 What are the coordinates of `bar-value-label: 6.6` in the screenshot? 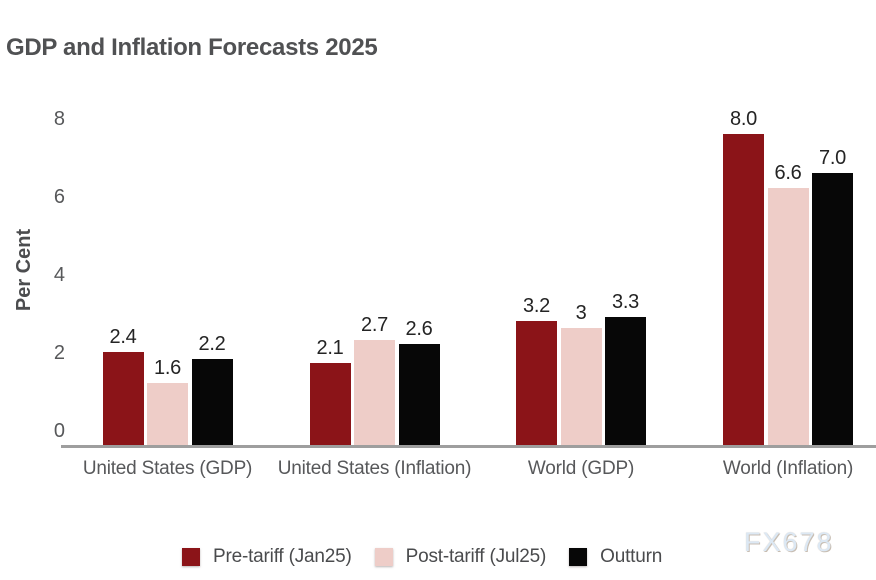 It's located at (788, 173).